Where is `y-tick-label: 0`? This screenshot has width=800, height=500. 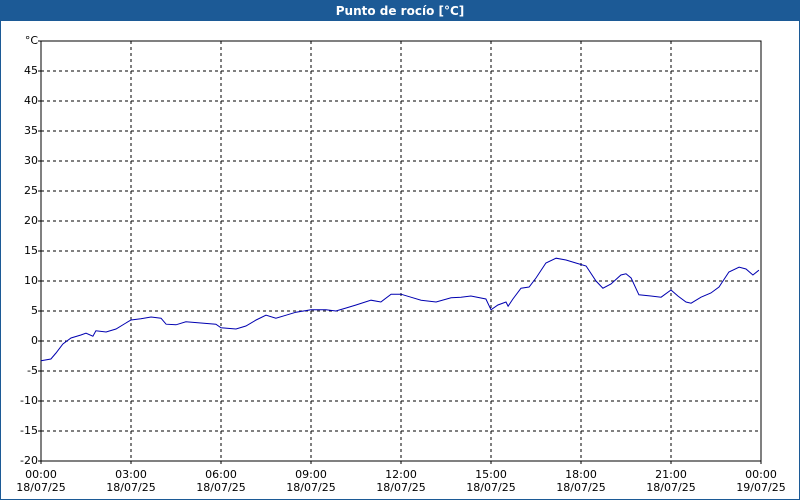
y-tick-label: 0 is located at coordinates (34, 340).